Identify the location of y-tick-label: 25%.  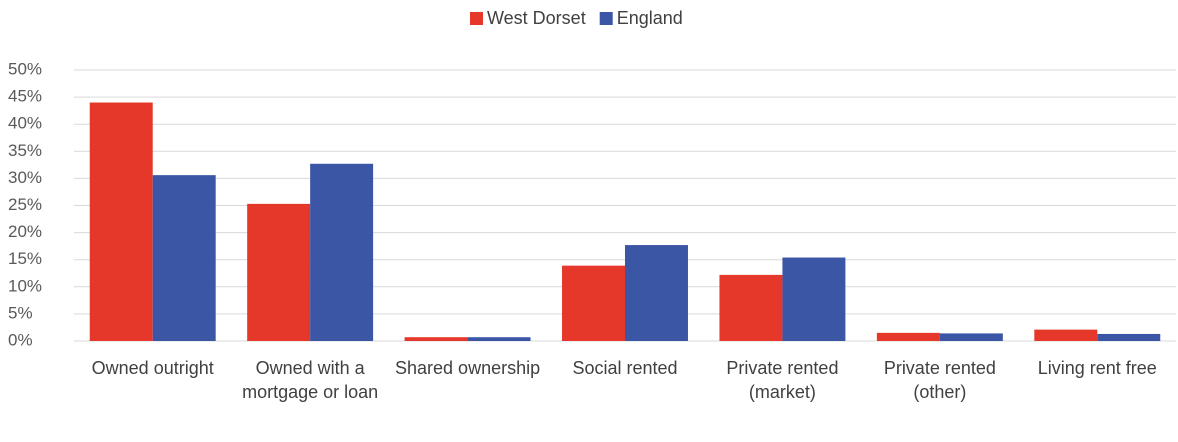
(25, 204).